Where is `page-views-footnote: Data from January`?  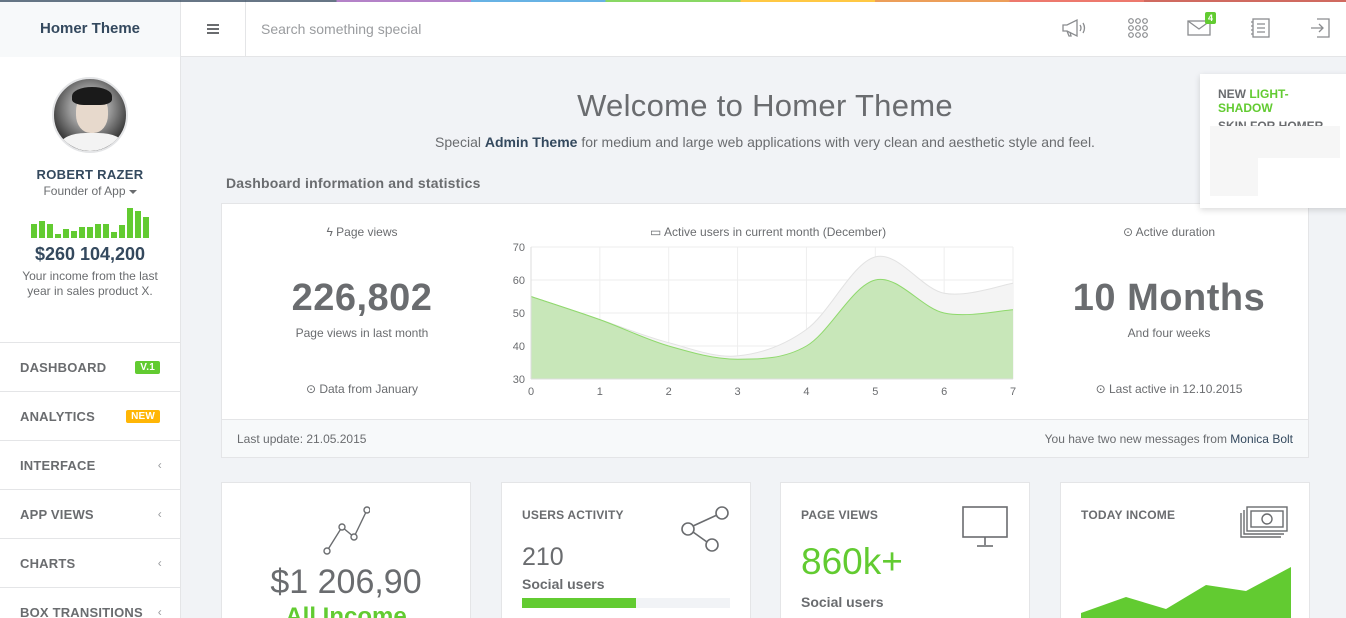 page-views-footnote: Data from January is located at coordinates (369, 389).